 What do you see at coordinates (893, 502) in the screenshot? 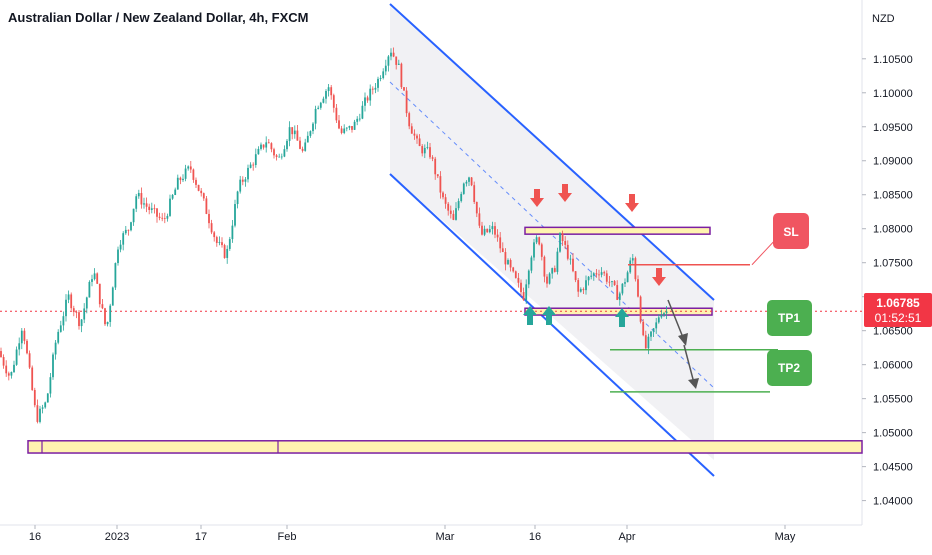
I see `price-tick-label: 1.04000` at bounding box center [893, 502].